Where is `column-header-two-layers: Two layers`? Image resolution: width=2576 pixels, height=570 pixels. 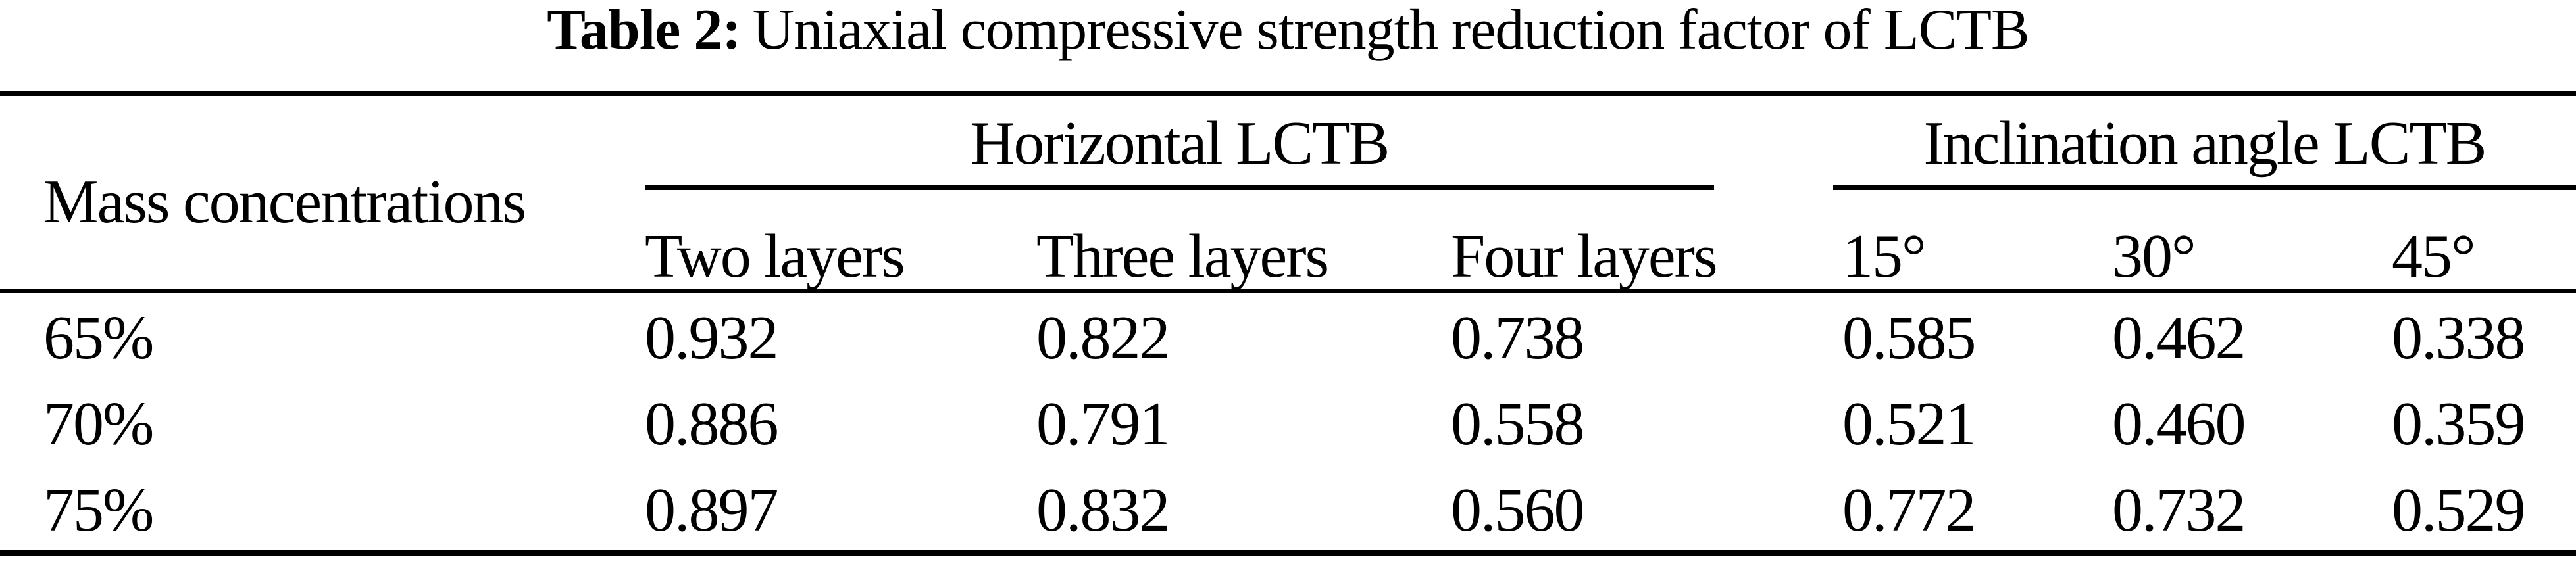
column-header-two-layers: Two layers is located at coordinates (775, 256).